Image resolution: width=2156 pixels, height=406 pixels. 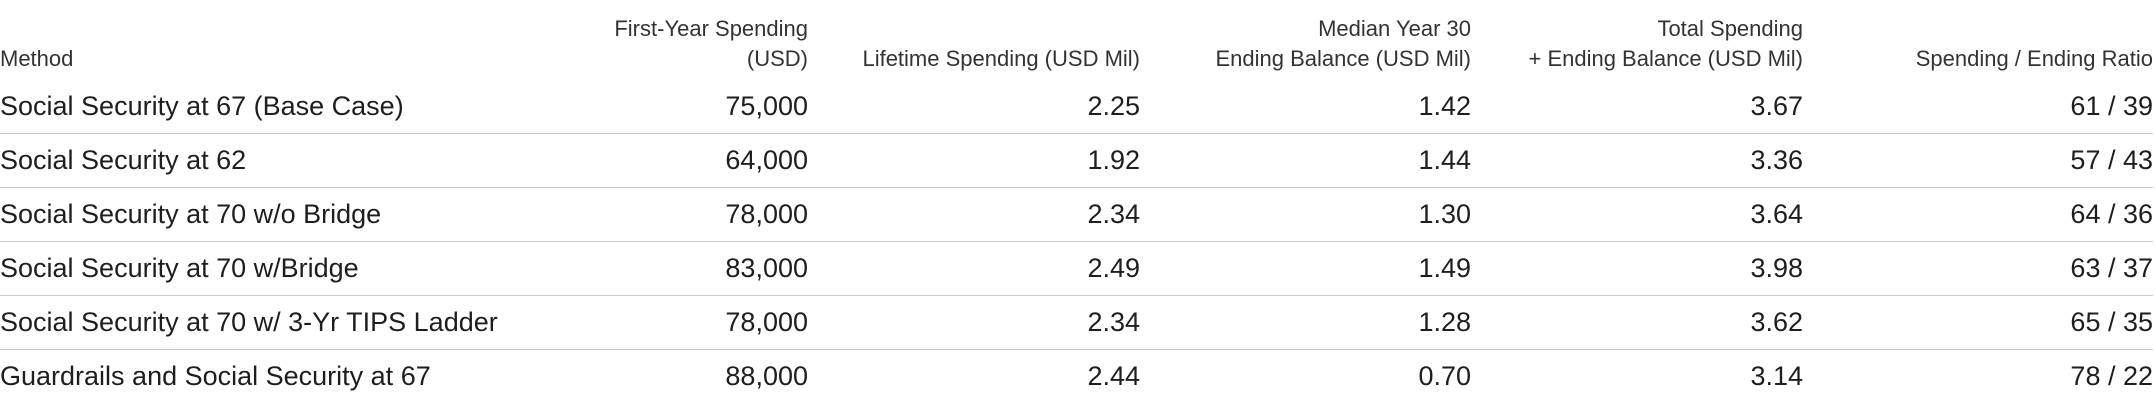 What do you see at coordinates (2034, 58) in the screenshot?
I see `header-line: Spending / Ending Ratio` at bounding box center [2034, 58].